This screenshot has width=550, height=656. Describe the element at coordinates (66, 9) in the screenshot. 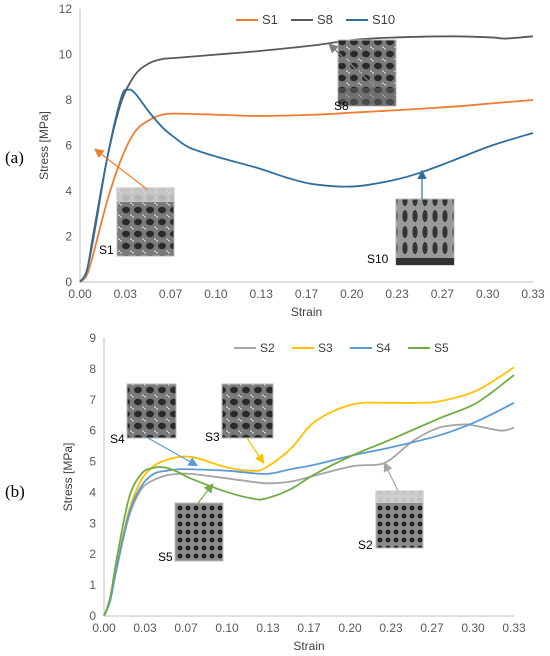

I see `y-tick-label: 12` at that location.